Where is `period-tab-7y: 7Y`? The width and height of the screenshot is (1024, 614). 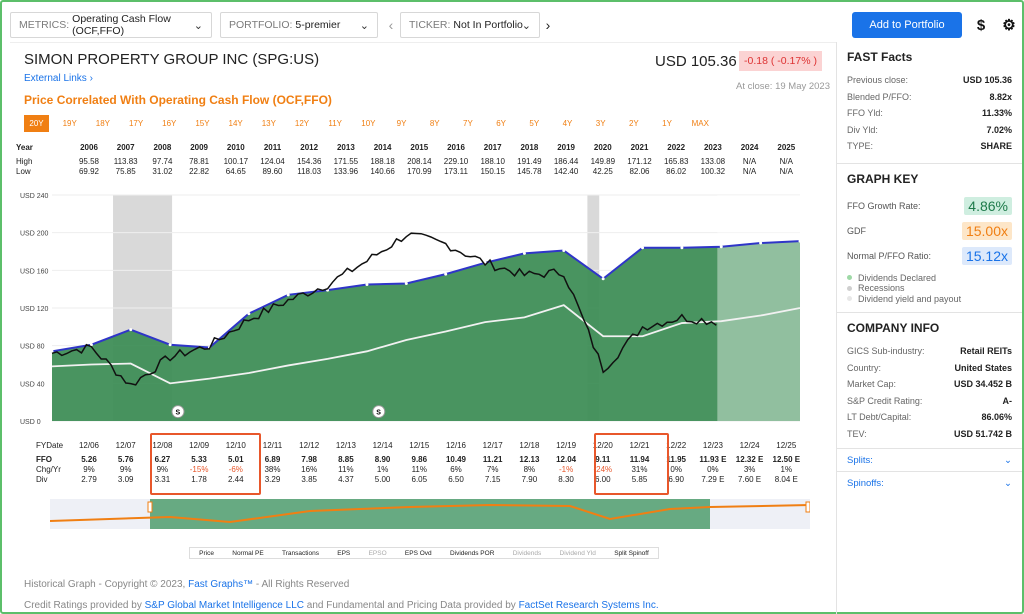
period-tab-7y: 7Y is located at coordinates (468, 123).